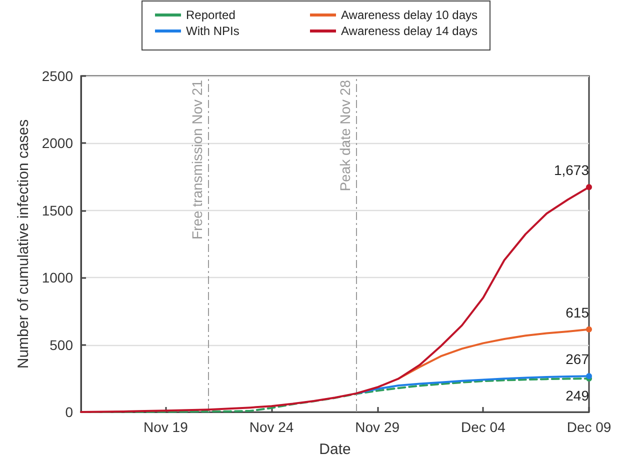 This screenshot has width=632, height=466. Describe the element at coordinates (62, 344) in the screenshot. I see `y-tick-label: 500` at that location.